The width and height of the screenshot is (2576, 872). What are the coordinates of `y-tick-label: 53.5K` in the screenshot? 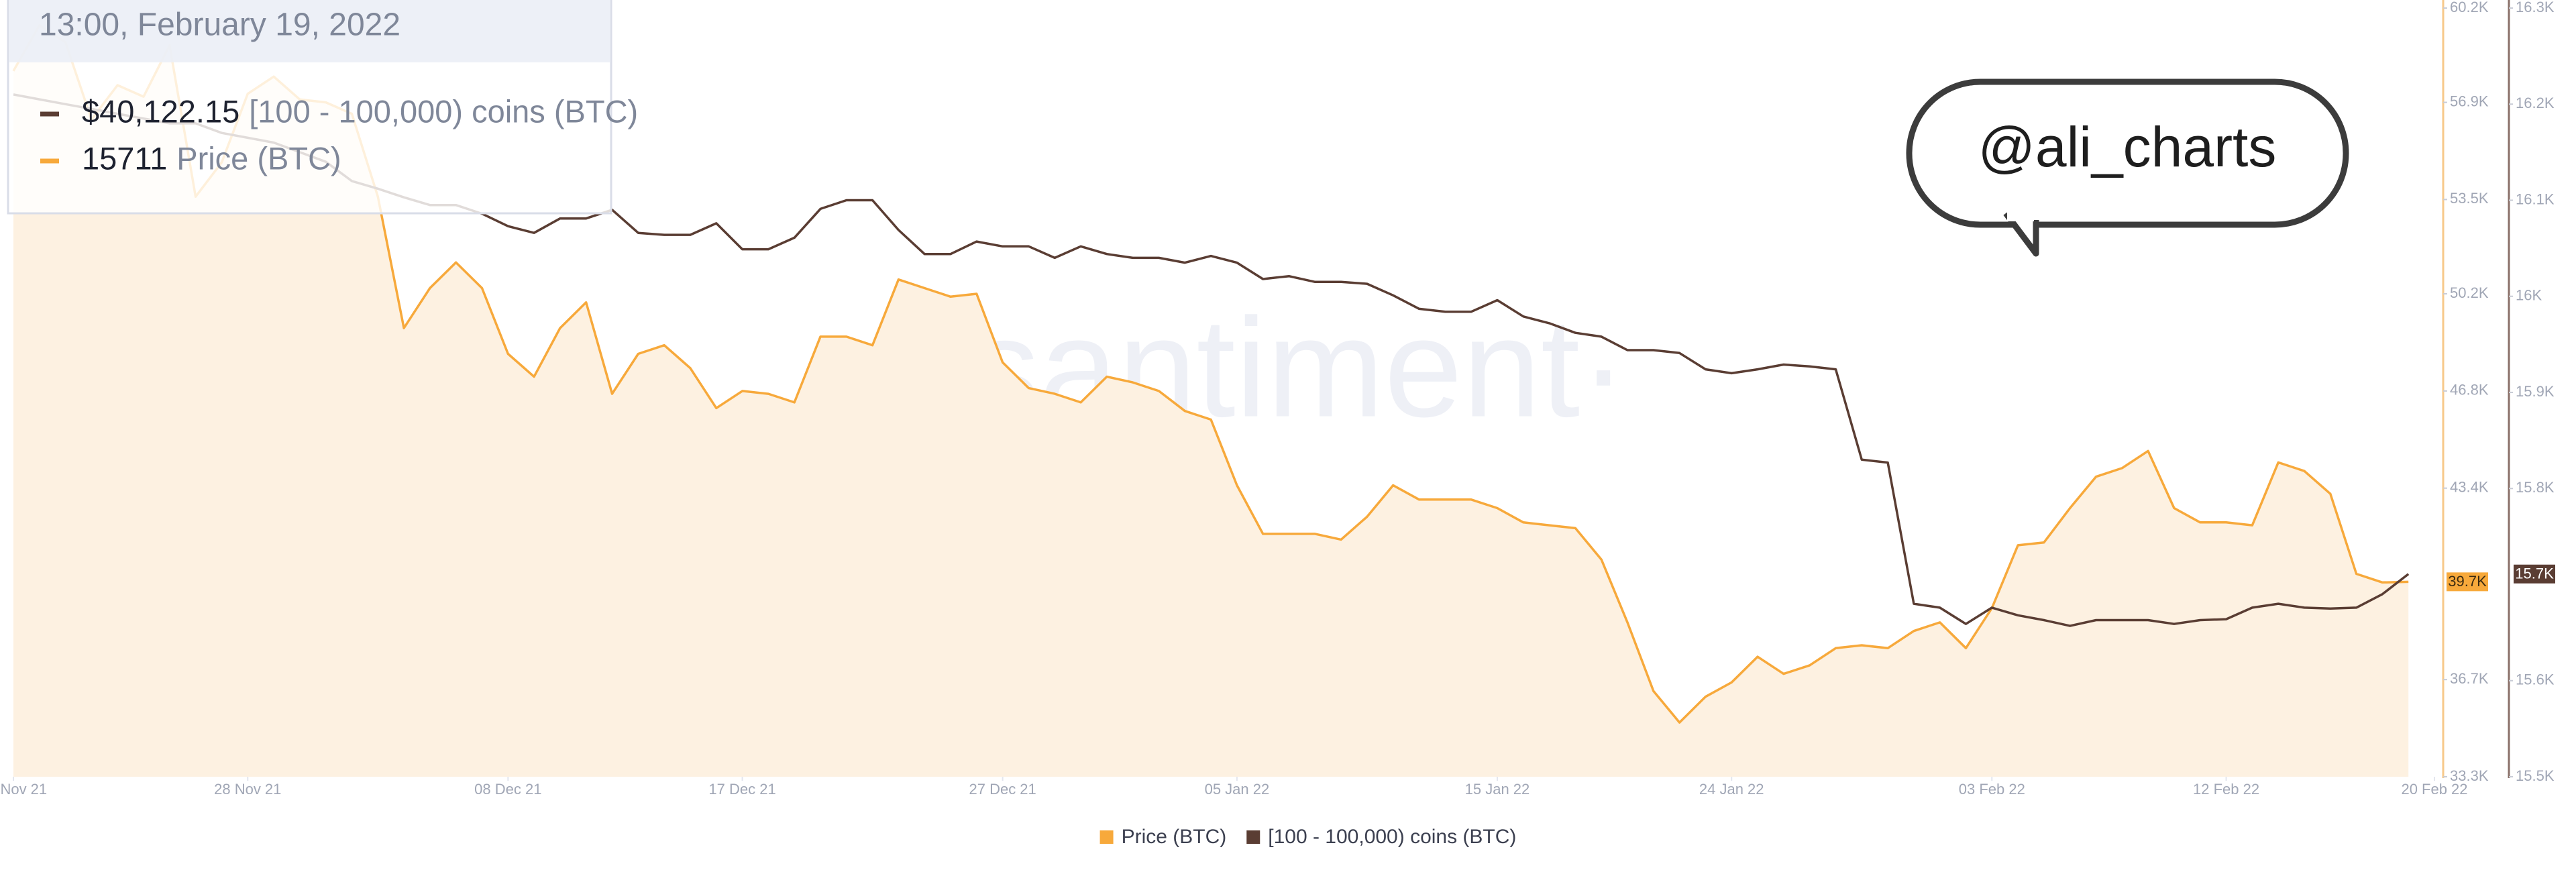 It's located at (2469, 198).